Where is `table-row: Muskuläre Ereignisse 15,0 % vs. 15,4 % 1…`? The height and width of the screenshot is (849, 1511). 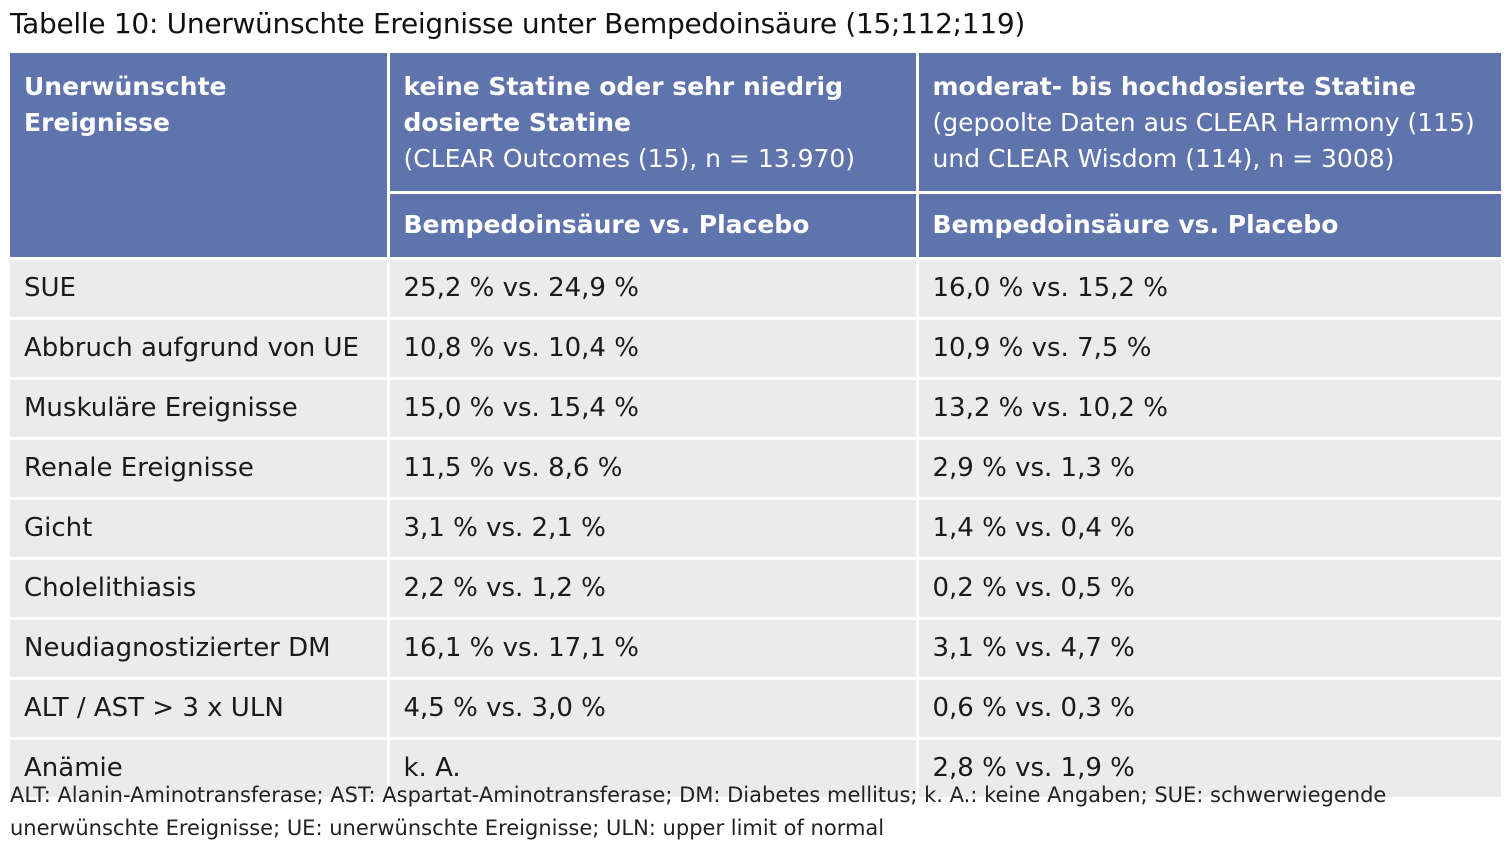 table-row: Muskuläre Ereignisse 15,0 % vs. 15,4 % 1… is located at coordinates (755, 408).